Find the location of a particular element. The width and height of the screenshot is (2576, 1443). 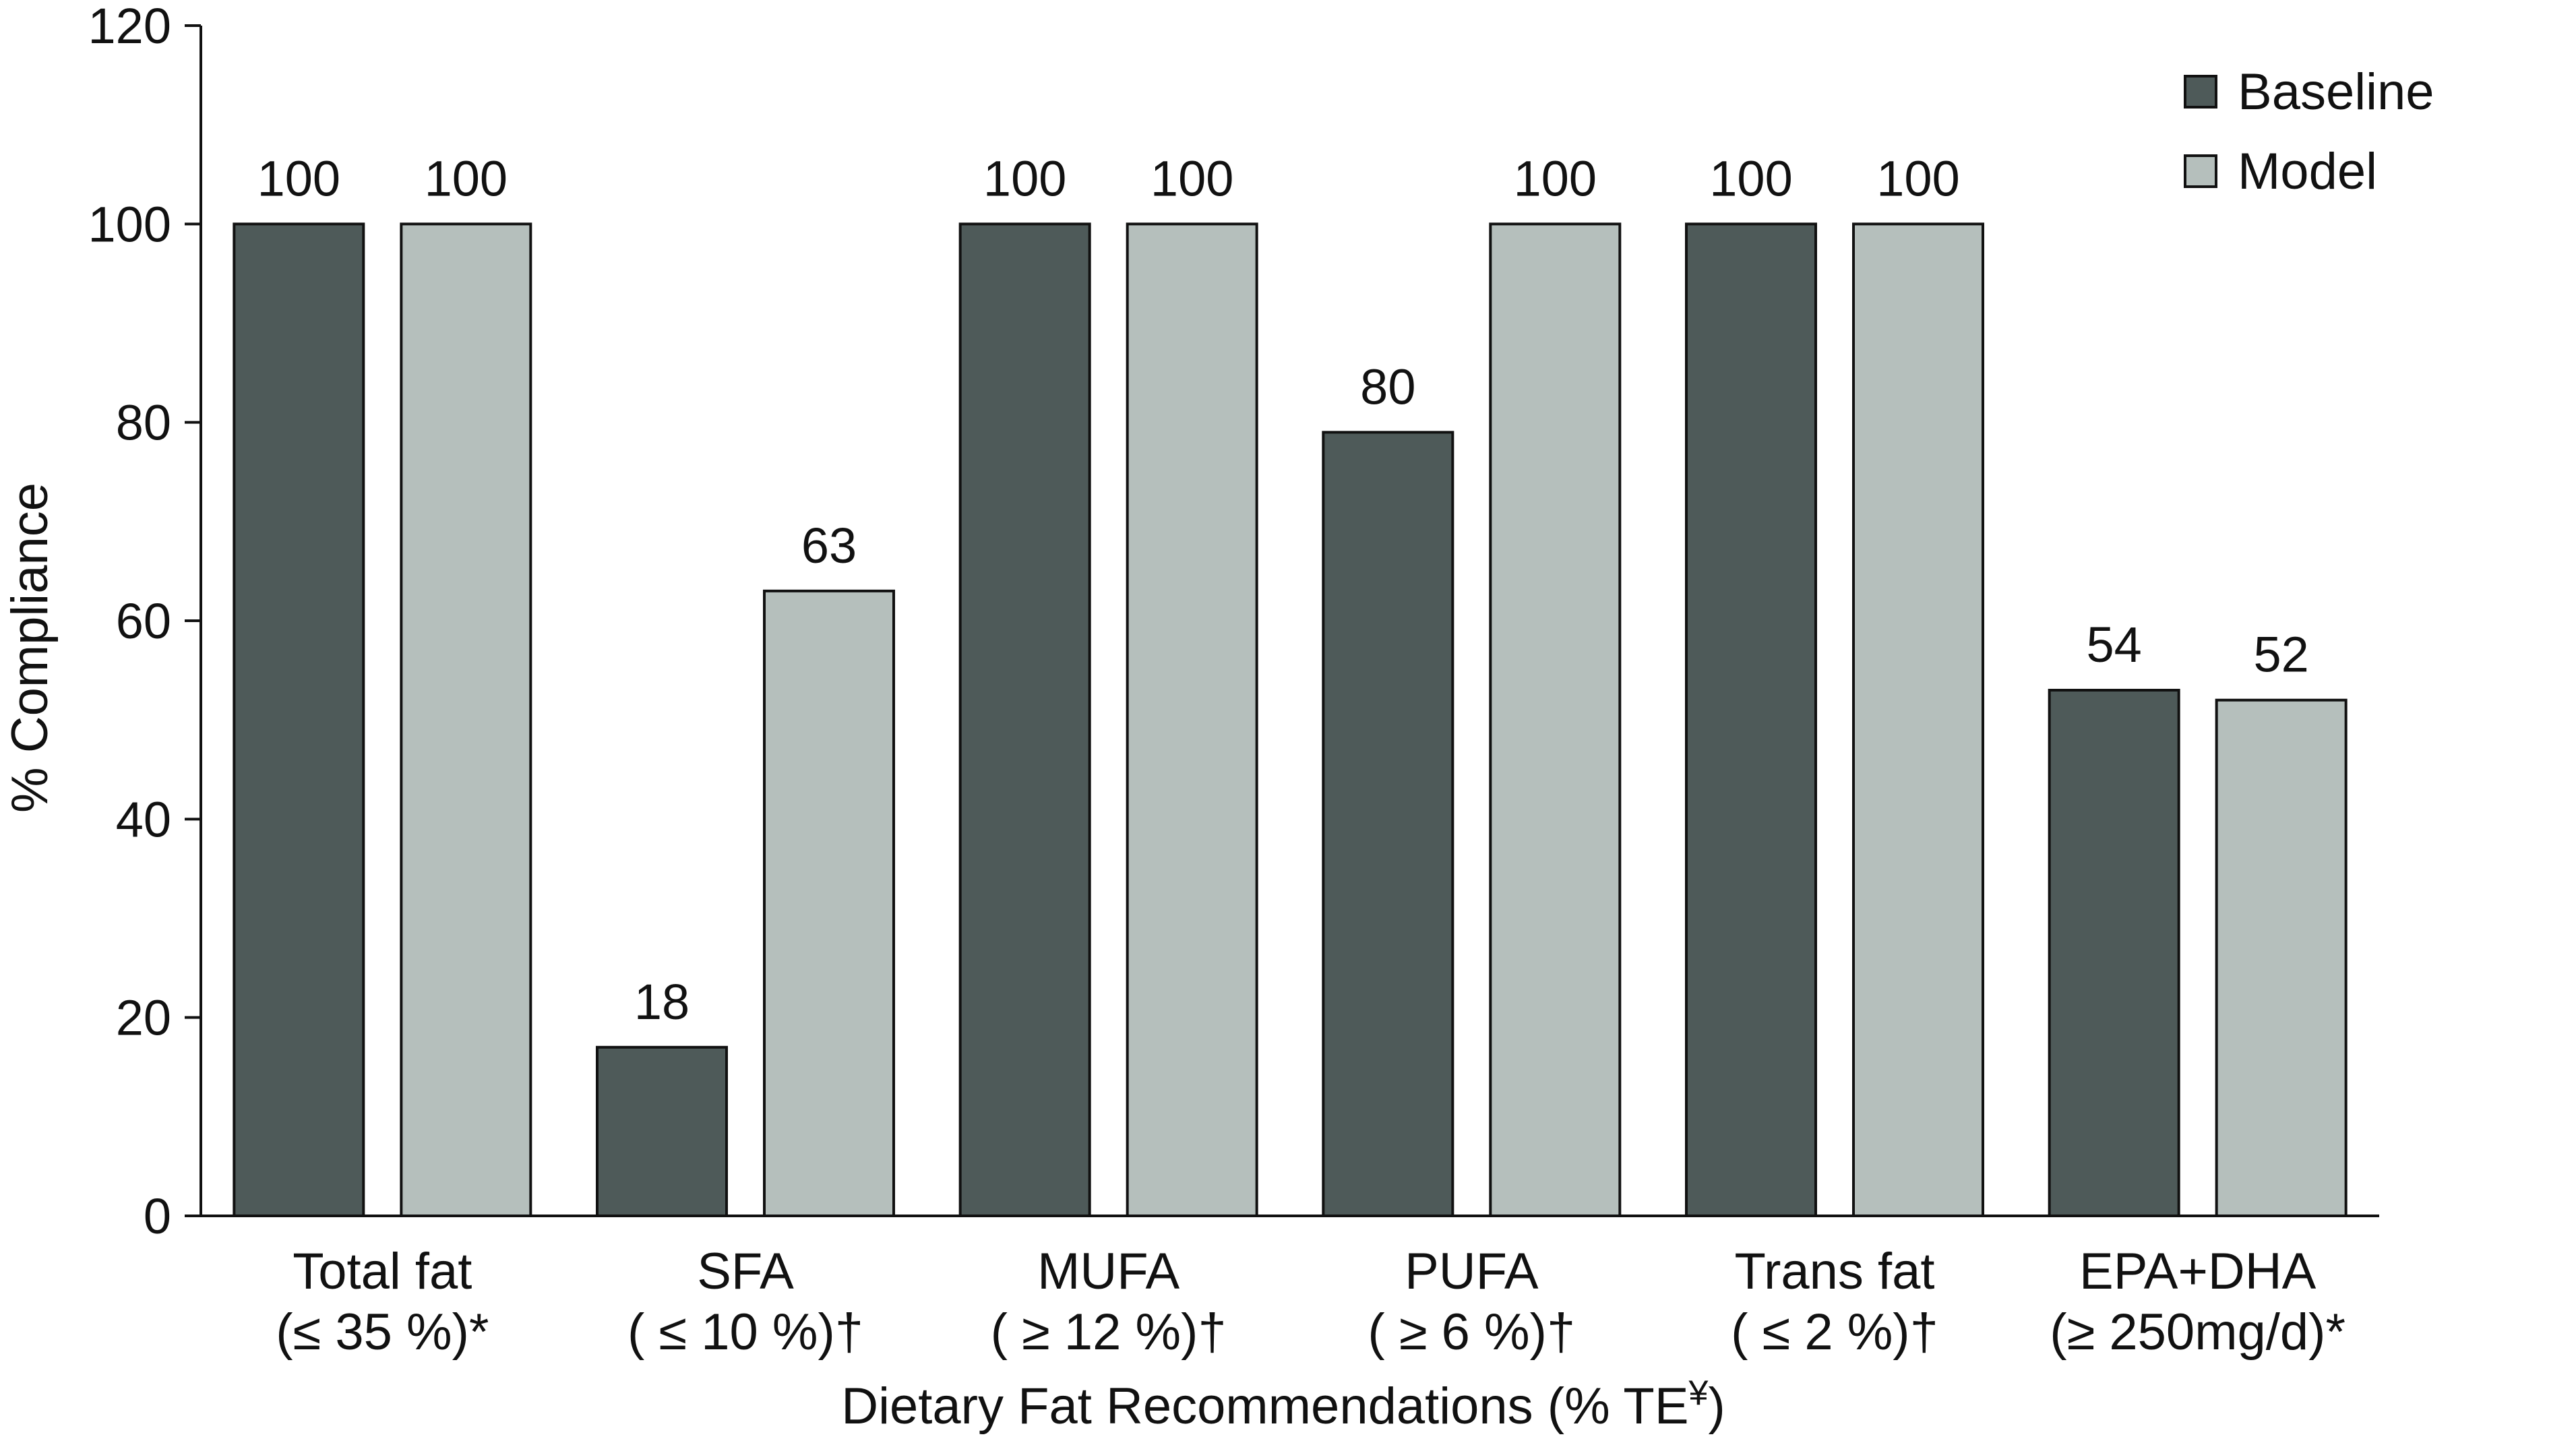

data-label-model-3: 100 is located at coordinates (1192, 178).